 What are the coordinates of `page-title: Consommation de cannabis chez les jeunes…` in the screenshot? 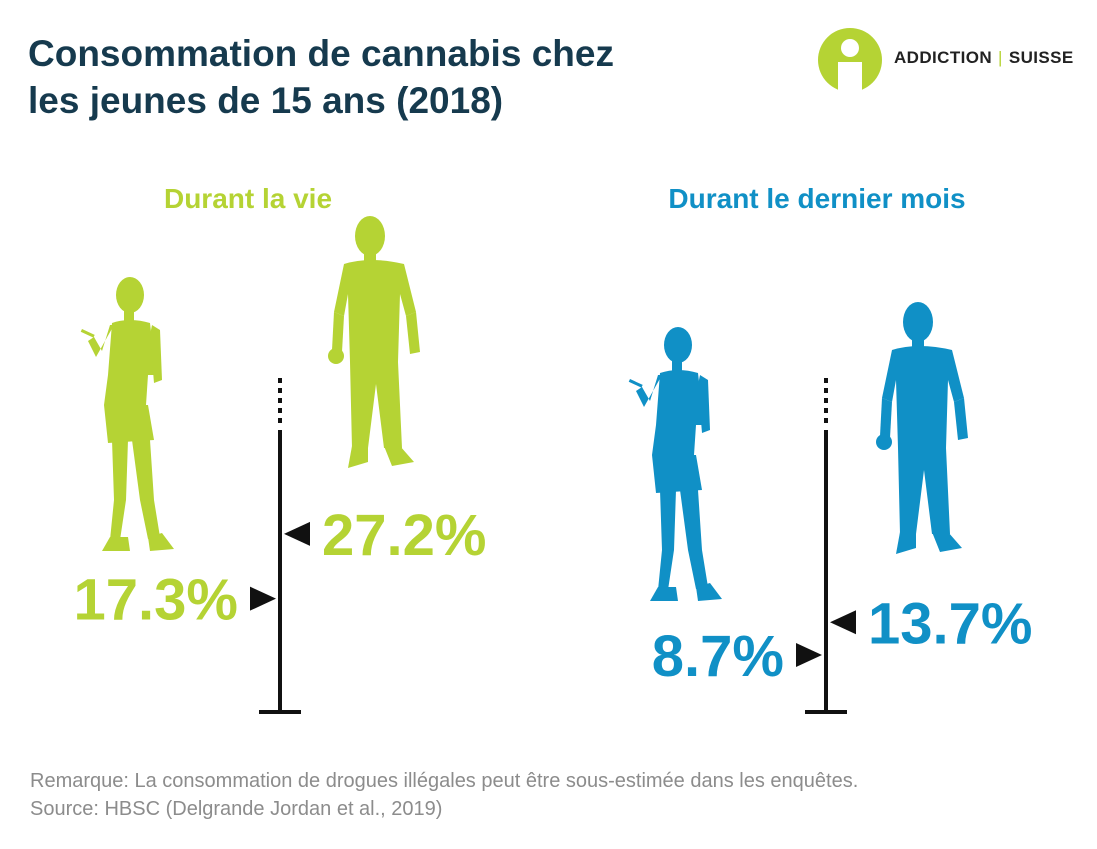 It's located at (388, 77).